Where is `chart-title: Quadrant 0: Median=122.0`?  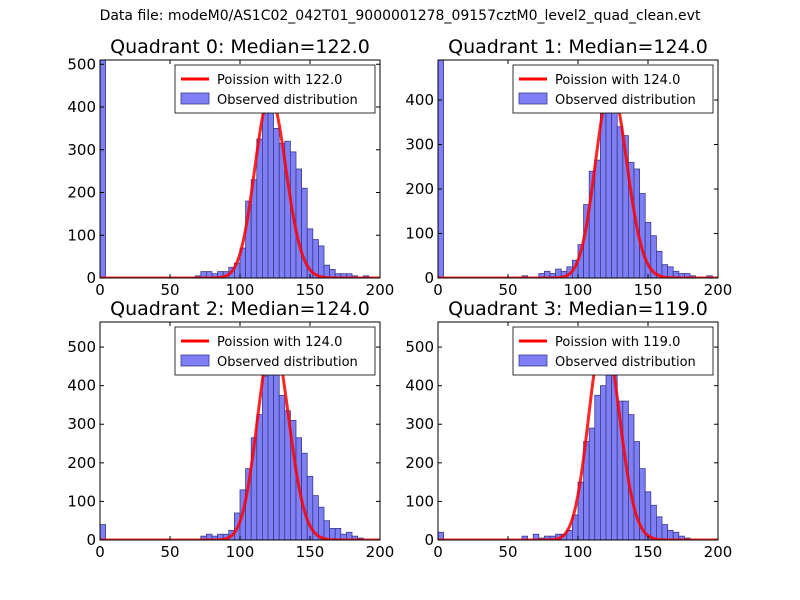 chart-title: Quadrant 0: Median=122.0 is located at coordinates (240, 47).